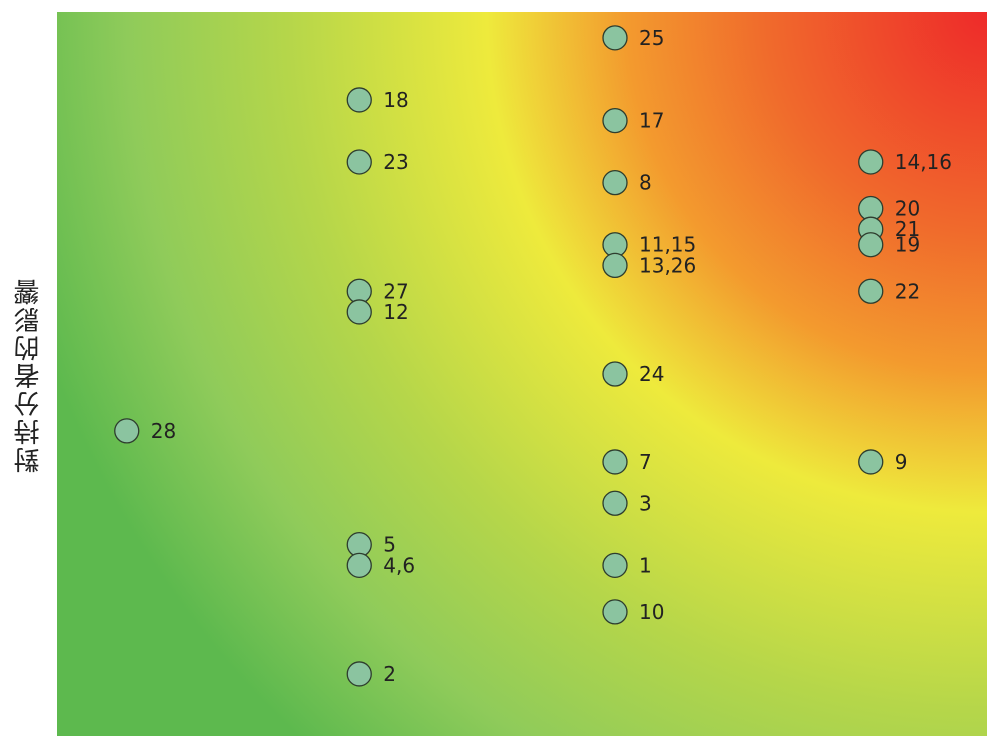 Image resolution: width=997 pixels, height=737 pixels. I want to click on data-point-label: 11,15, so click(667, 245).